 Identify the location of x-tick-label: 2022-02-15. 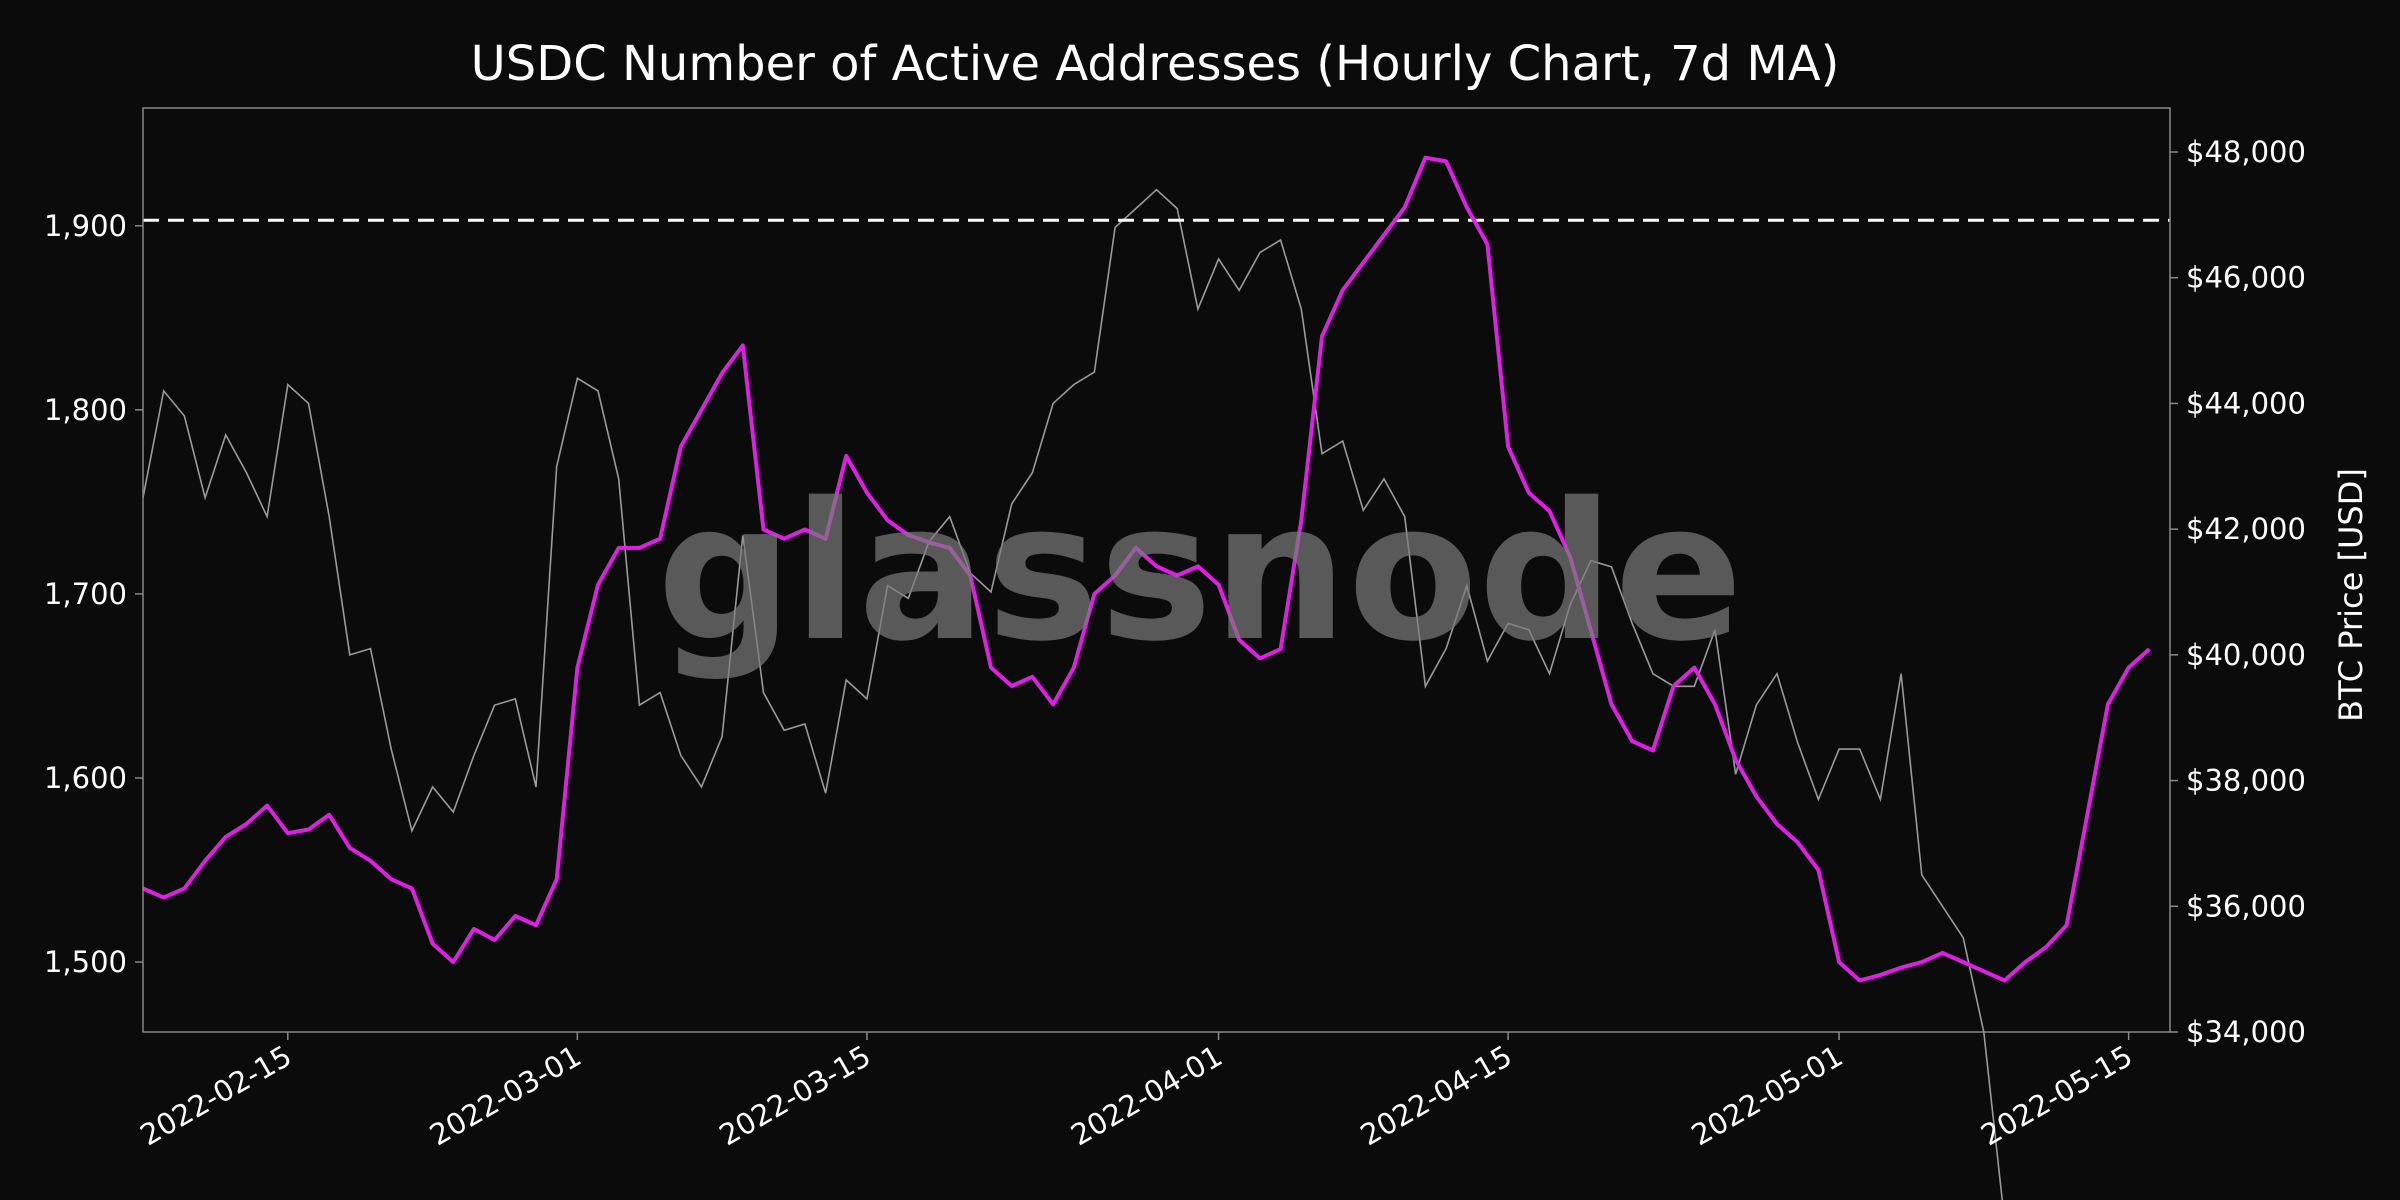
(215, 1096).